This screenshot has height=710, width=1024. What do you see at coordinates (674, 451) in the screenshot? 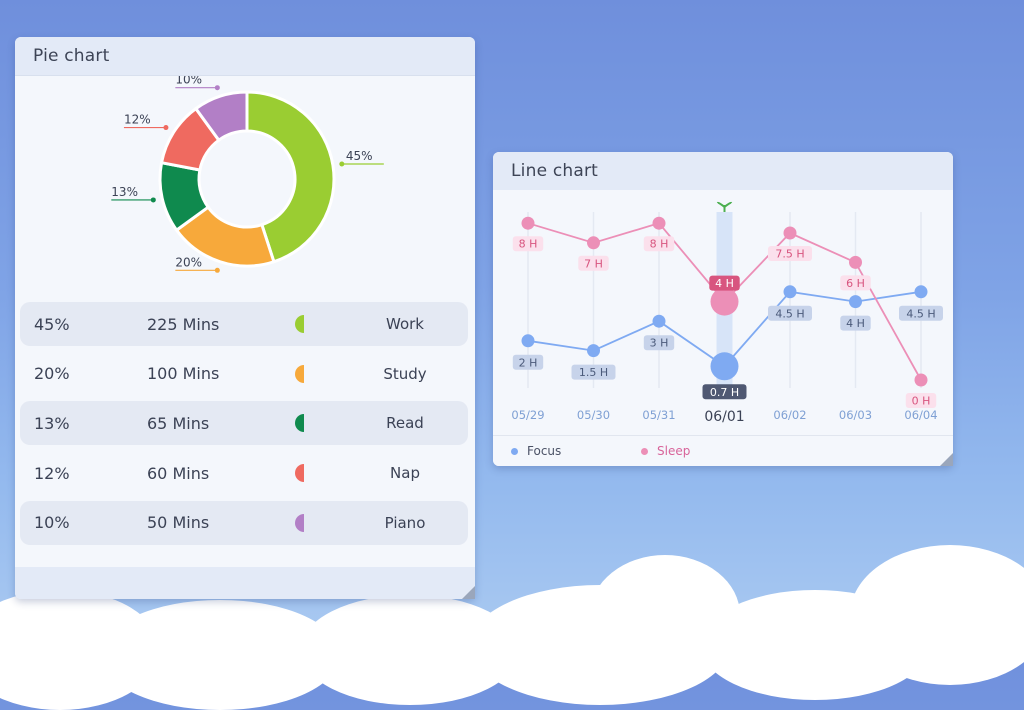
I see `legend-label-sleep: Sleep` at bounding box center [674, 451].